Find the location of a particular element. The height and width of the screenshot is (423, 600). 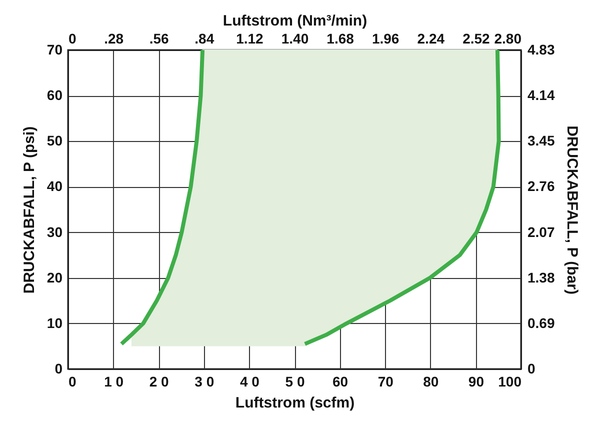

y-tick-label: 30 is located at coordinates (54, 232).